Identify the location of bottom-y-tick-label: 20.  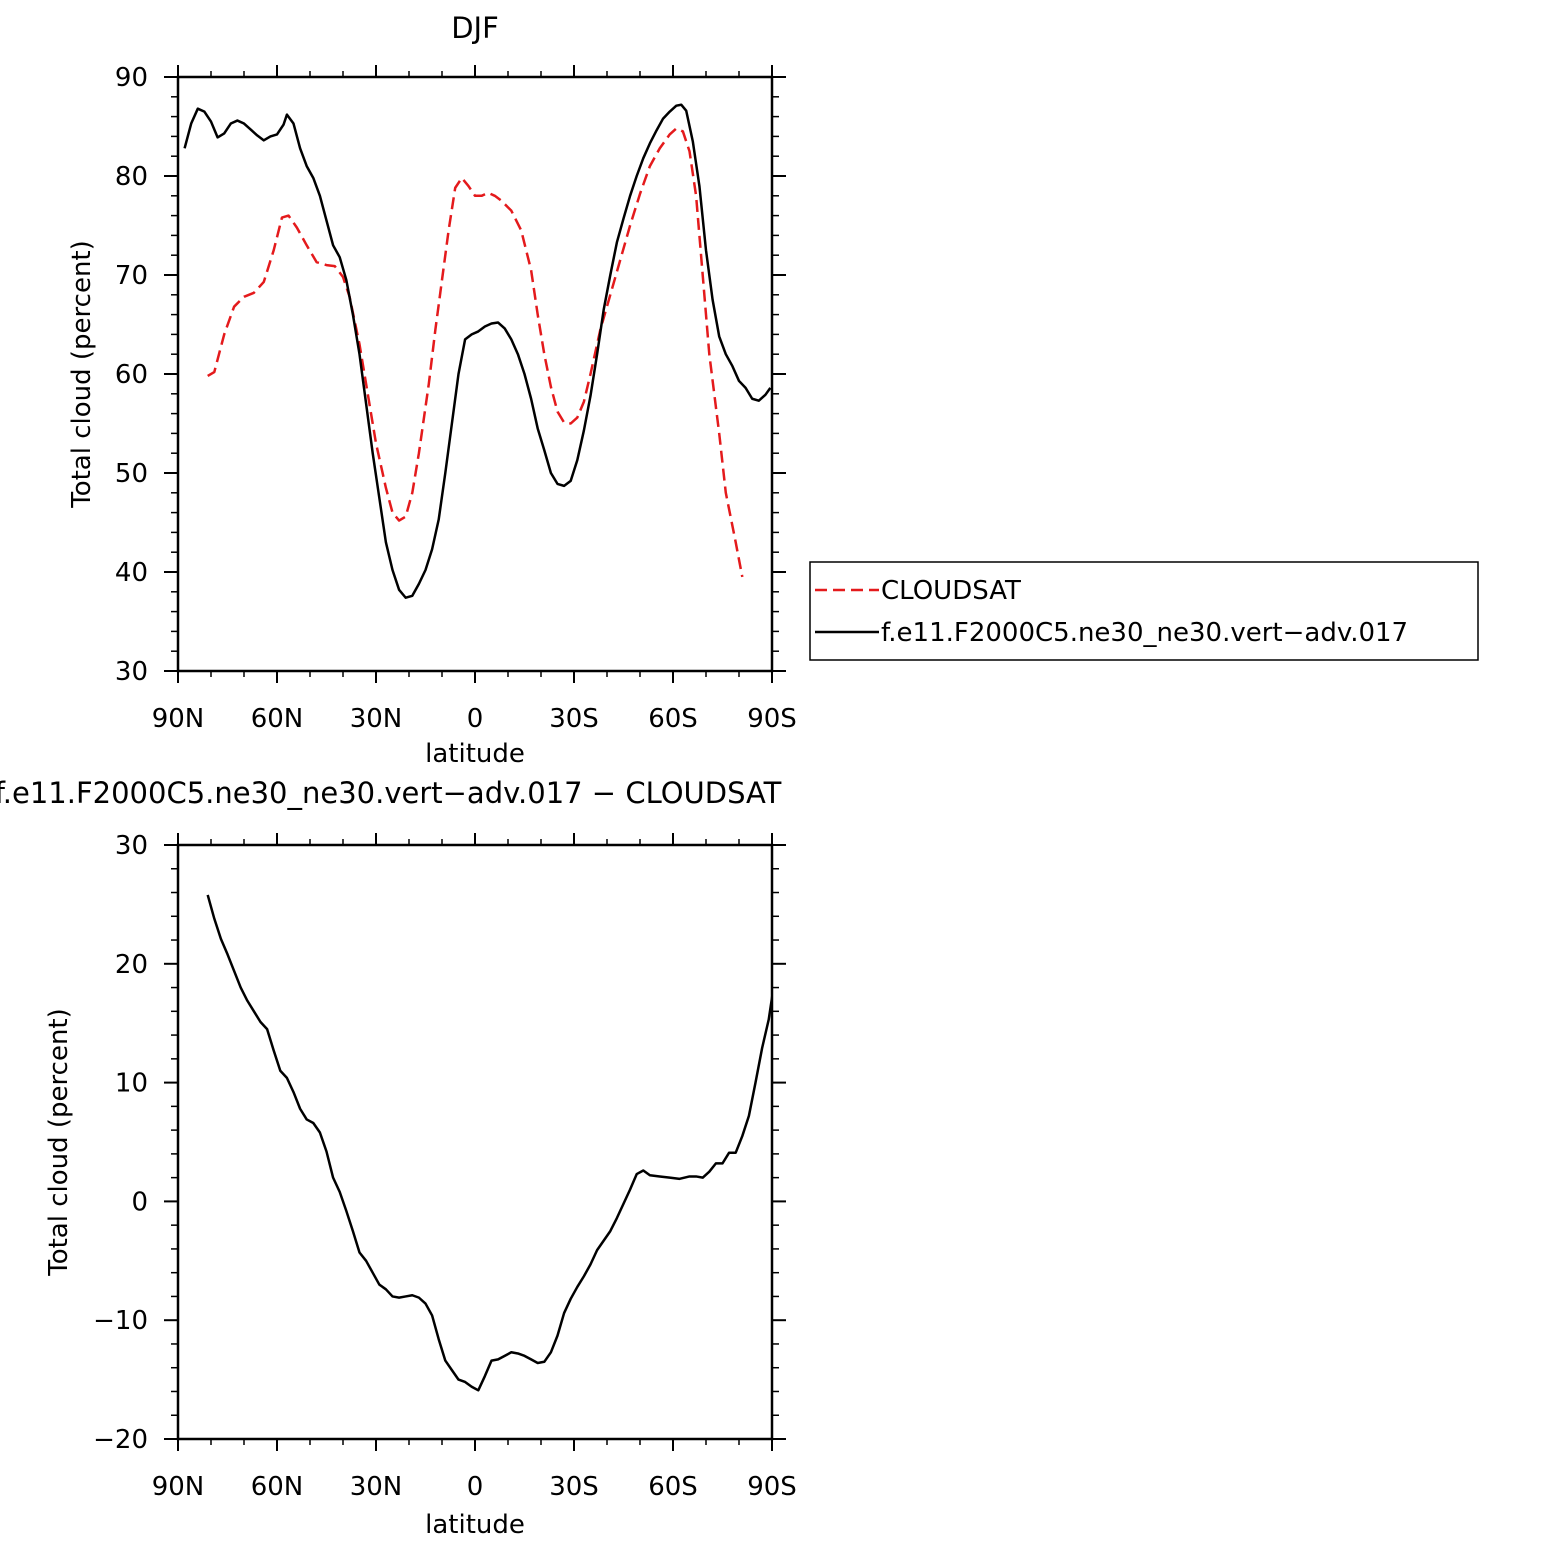
(131, 965).